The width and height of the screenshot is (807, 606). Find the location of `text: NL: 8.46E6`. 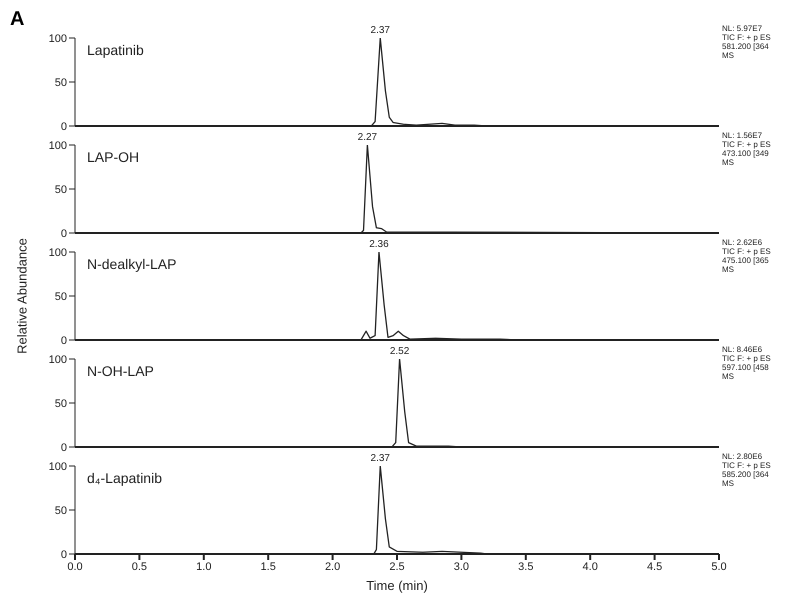

text: NL: 8.46E6 is located at coordinates (743, 349).